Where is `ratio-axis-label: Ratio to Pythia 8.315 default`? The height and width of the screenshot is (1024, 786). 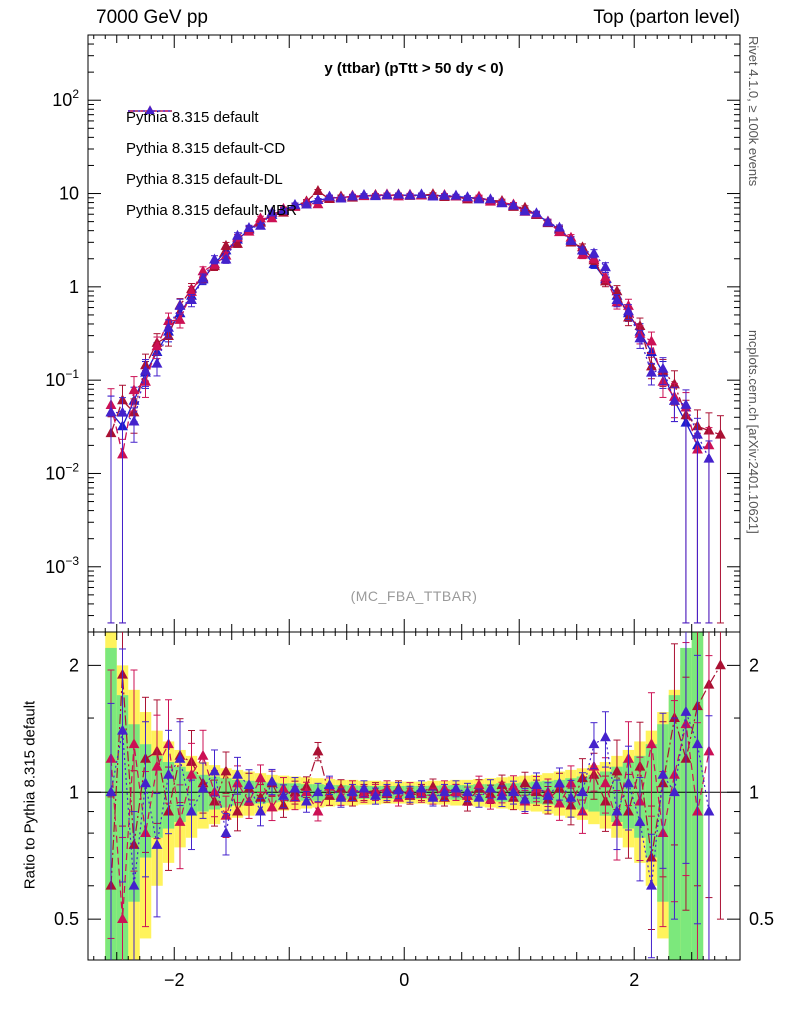
ratio-axis-label: Ratio to Pythia 8.315 default is located at coordinates (30, 795).